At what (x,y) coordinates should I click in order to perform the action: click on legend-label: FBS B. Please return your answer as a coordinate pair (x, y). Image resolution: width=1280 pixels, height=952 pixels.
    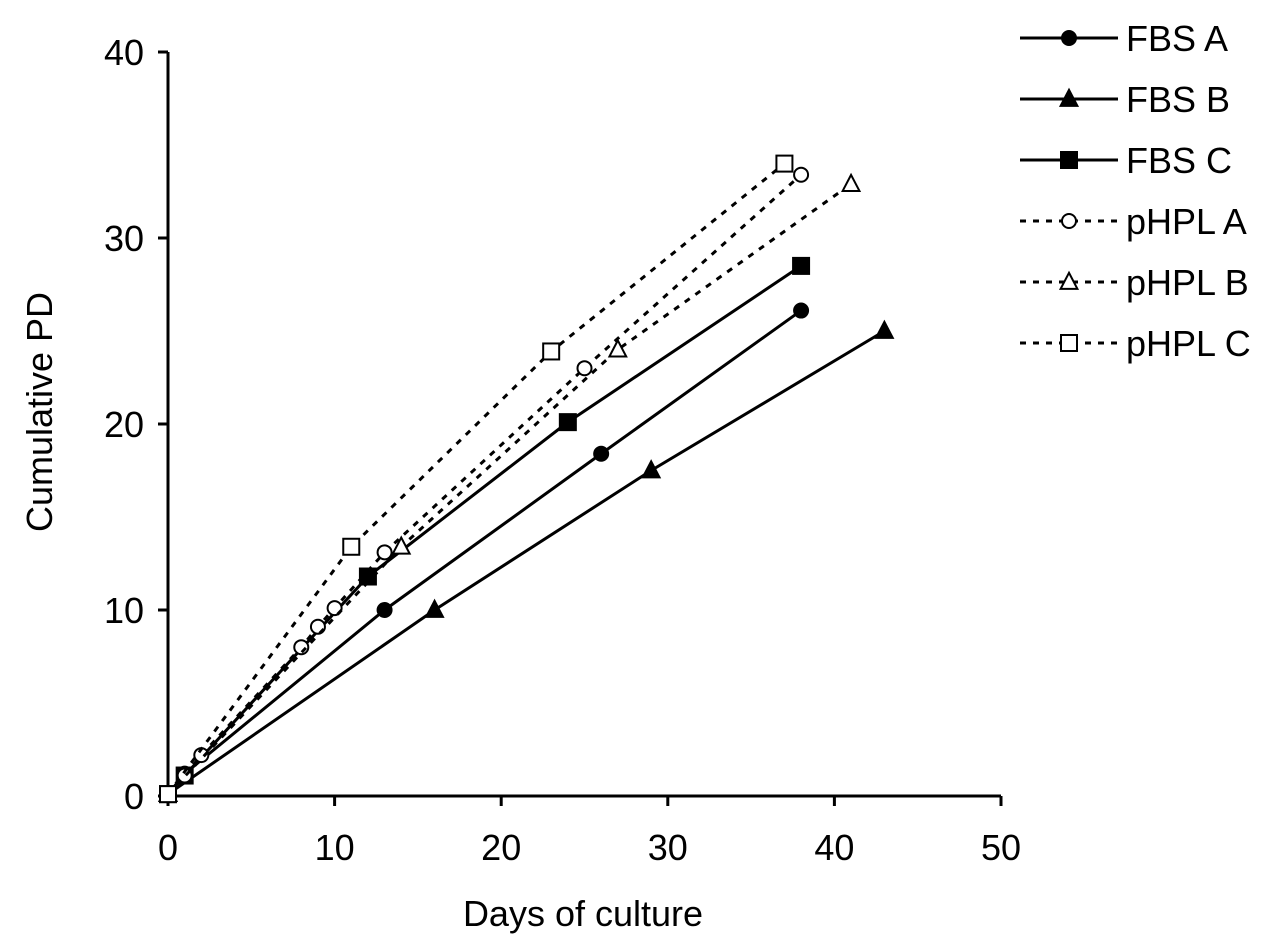
    Looking at the image, I should click on (1178, 99).